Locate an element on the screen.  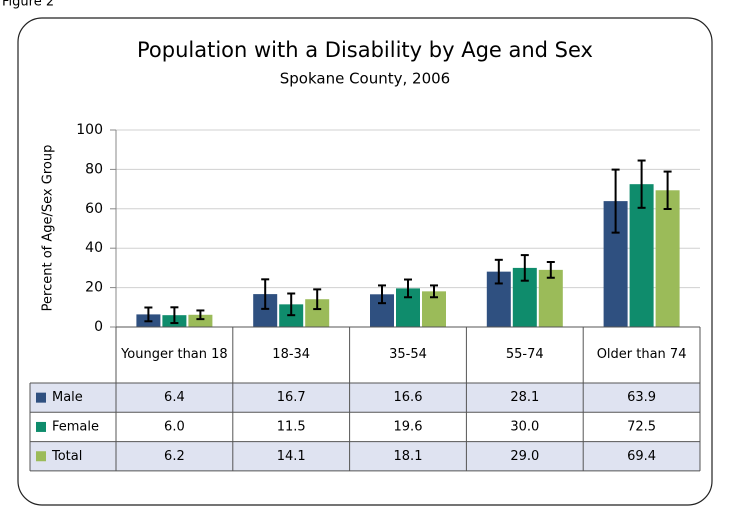
table-cell: 69.4 is located at coordinates (641, 456).